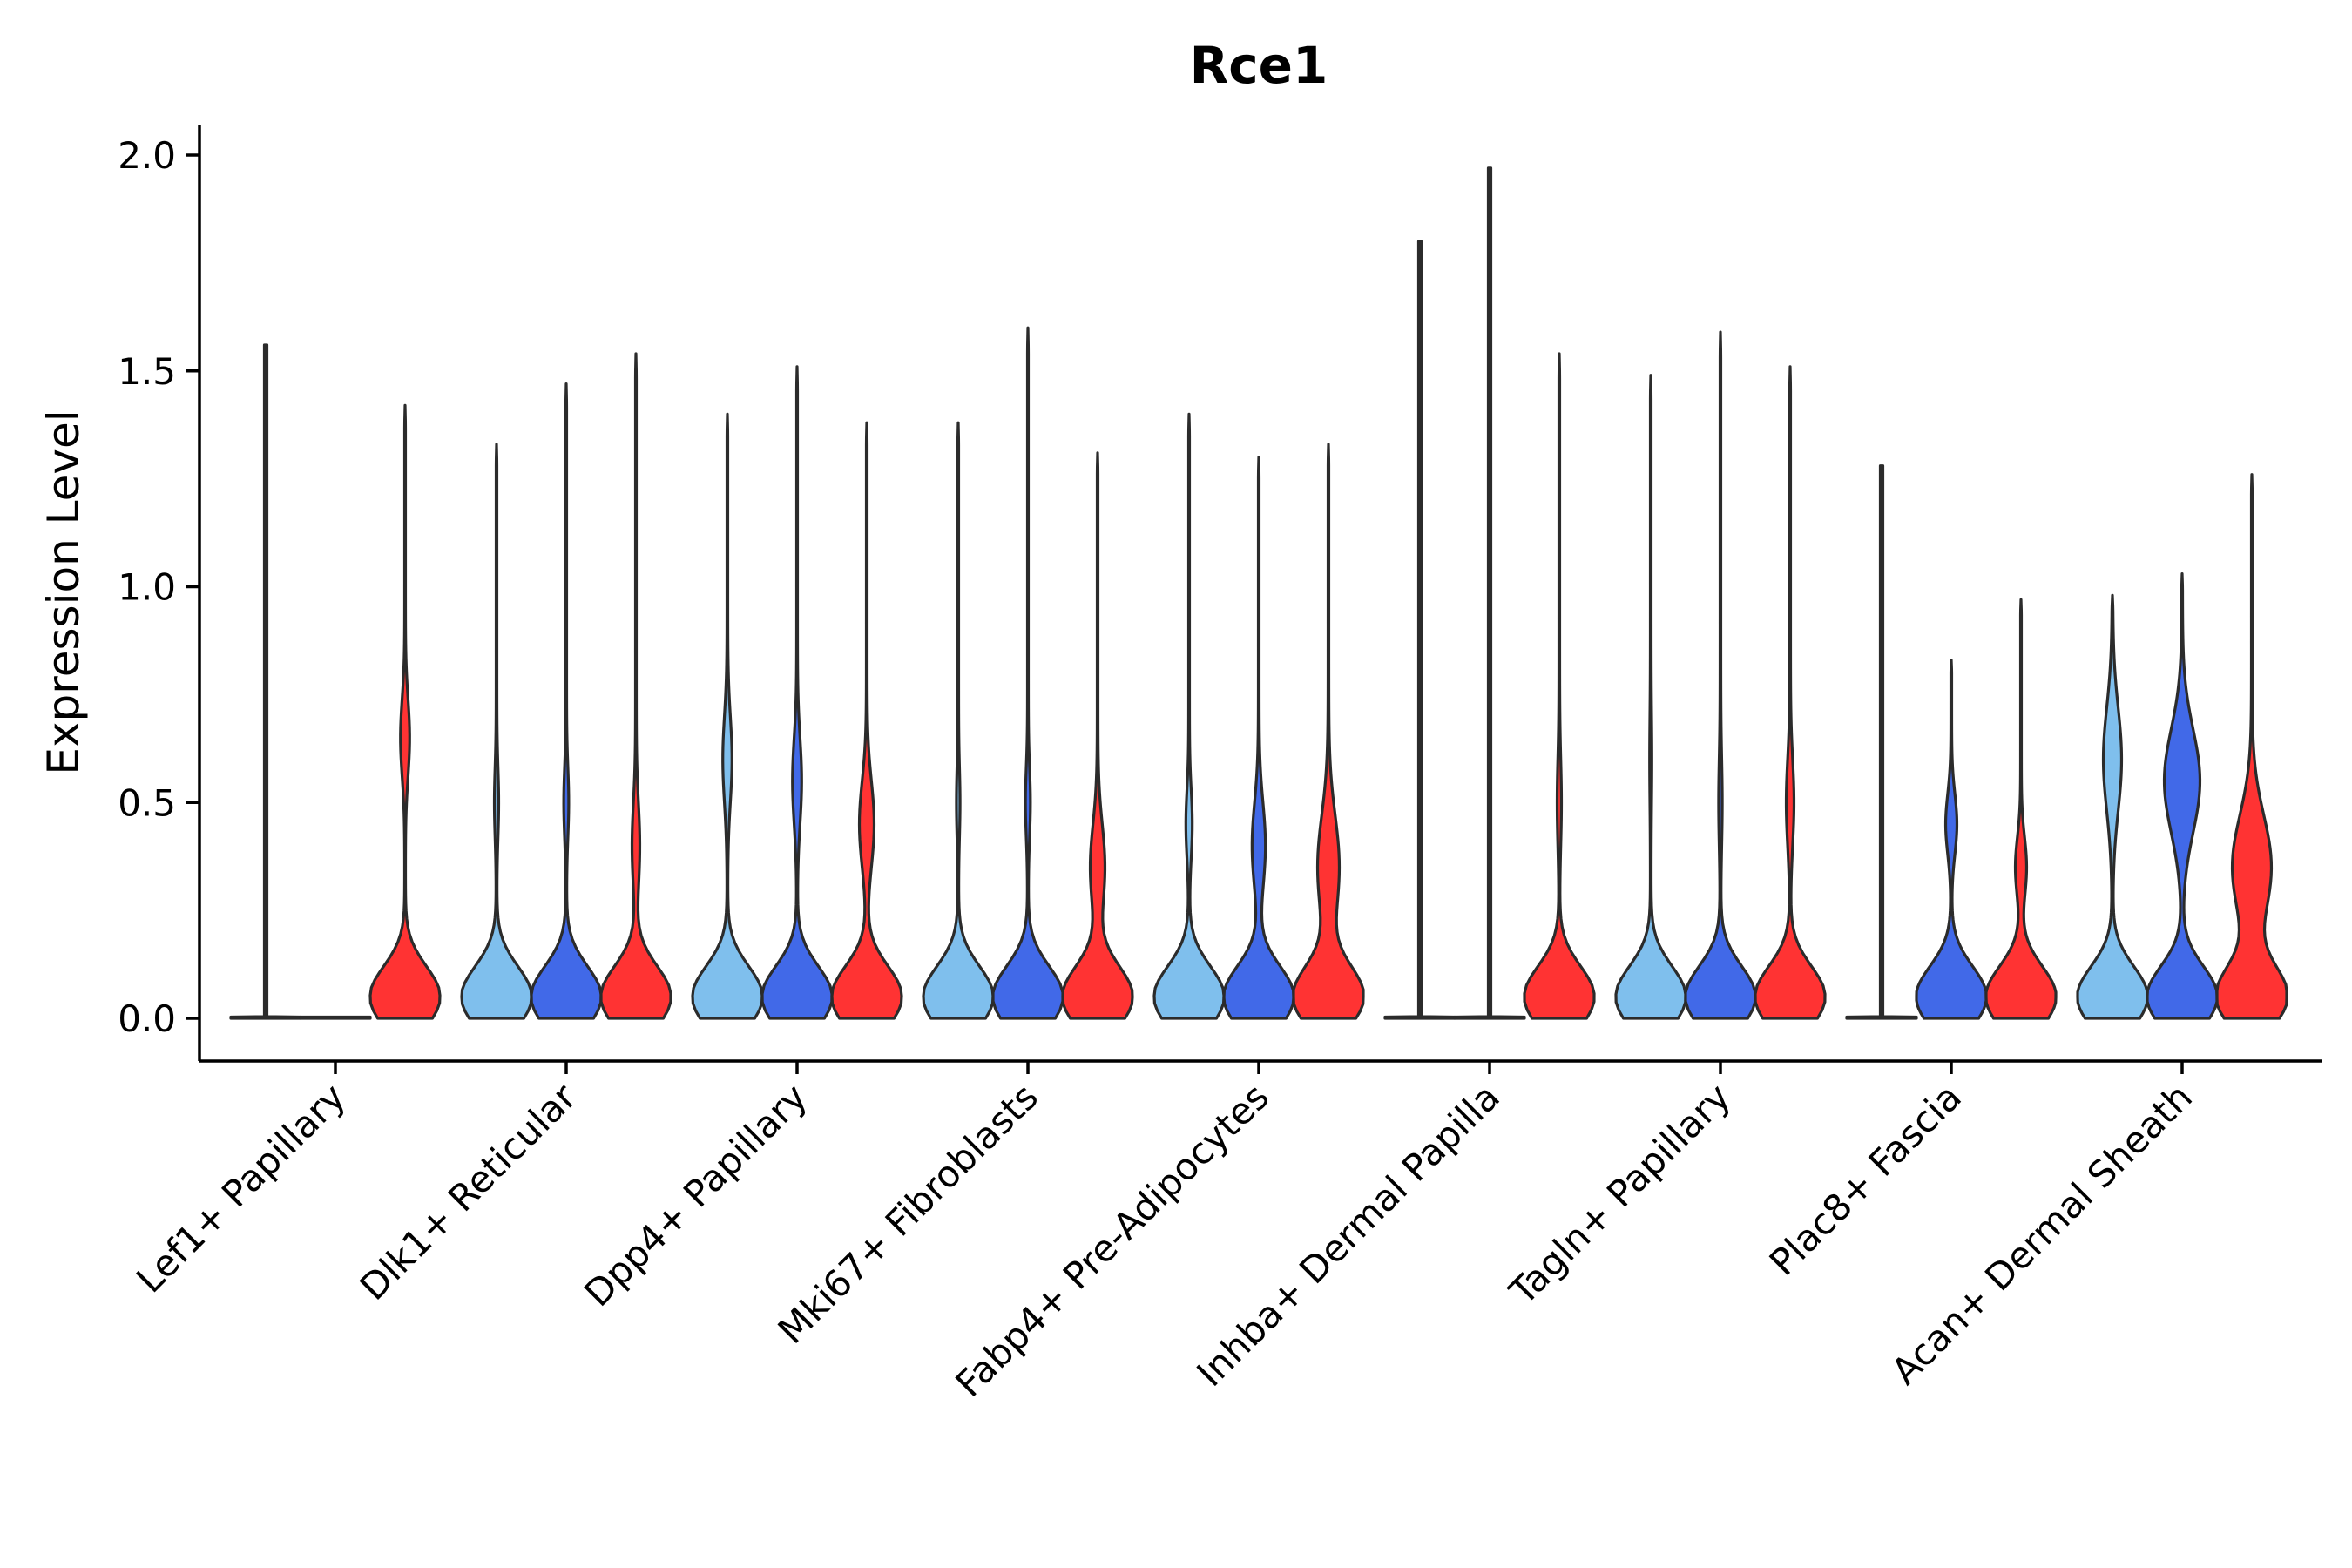 This screenshot has width=2352, height=1568. What do you see at coordinates (695, 1195) in the screenshot?
I see `x-tick-label: Dpp4+ Papillary` at bounding box center [695, 1195].